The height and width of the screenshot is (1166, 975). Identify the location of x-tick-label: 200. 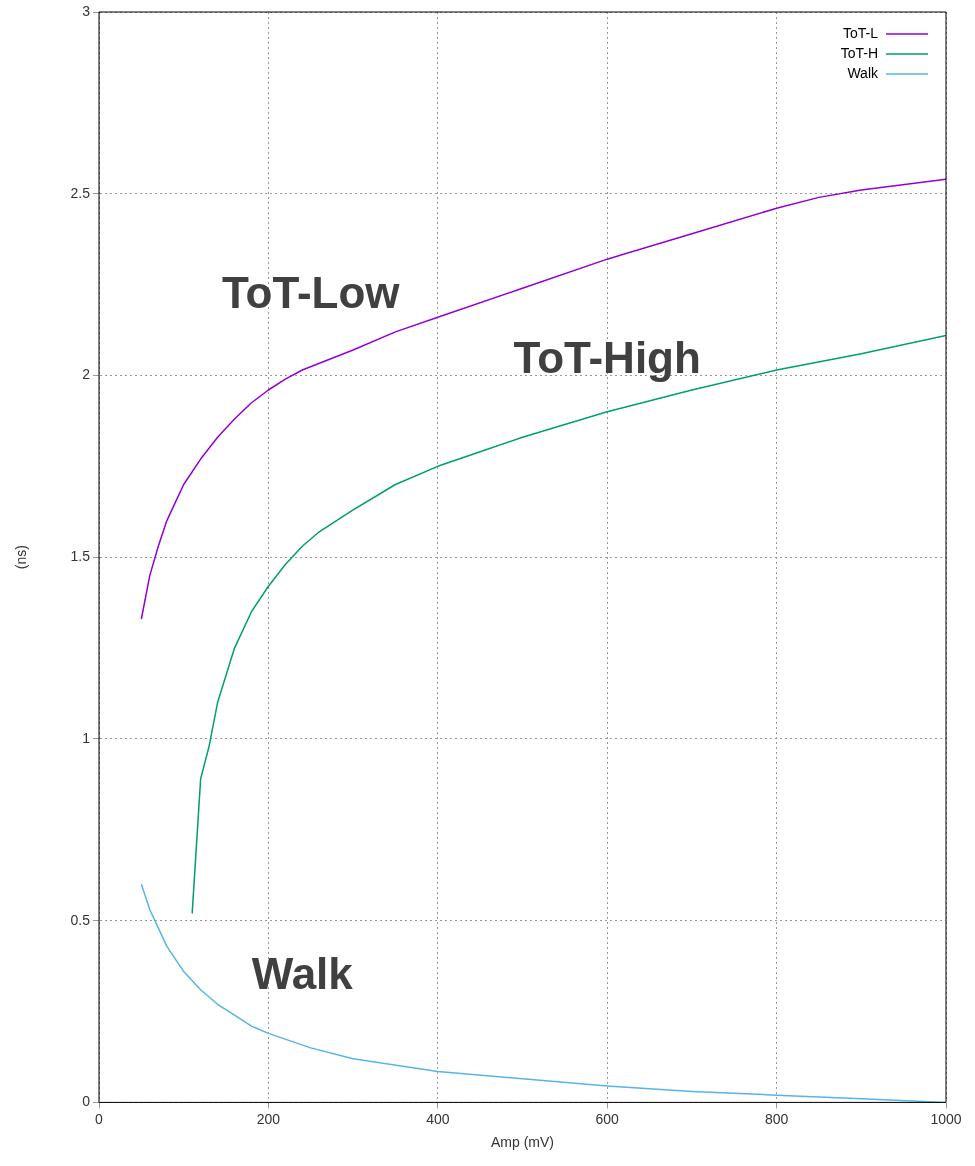
(268, 1118).